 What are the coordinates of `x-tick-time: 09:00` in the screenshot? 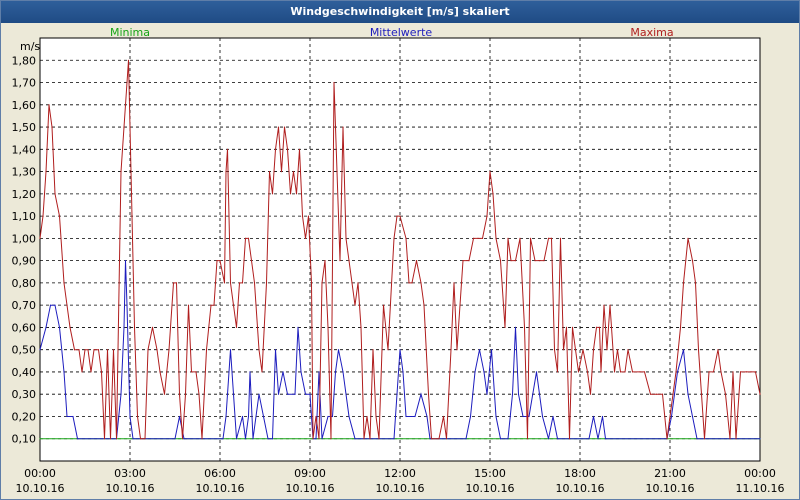 It's located at (310, 473).